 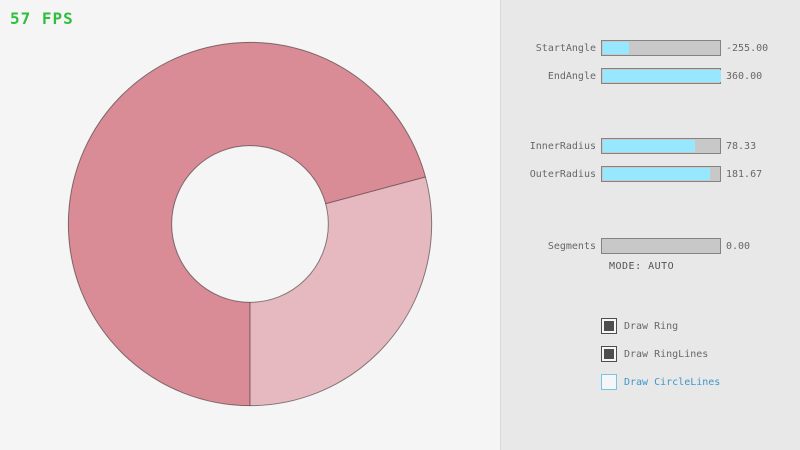 I want to click on outerradius-label: OuterRadius, so click(x=562, y=174).